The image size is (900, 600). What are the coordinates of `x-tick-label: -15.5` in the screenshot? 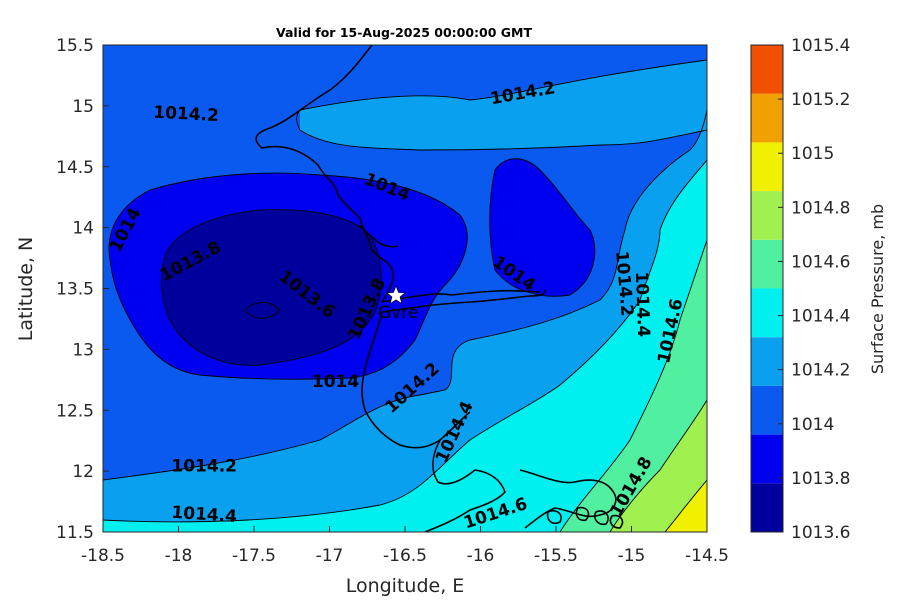 It's located at (556, 556).